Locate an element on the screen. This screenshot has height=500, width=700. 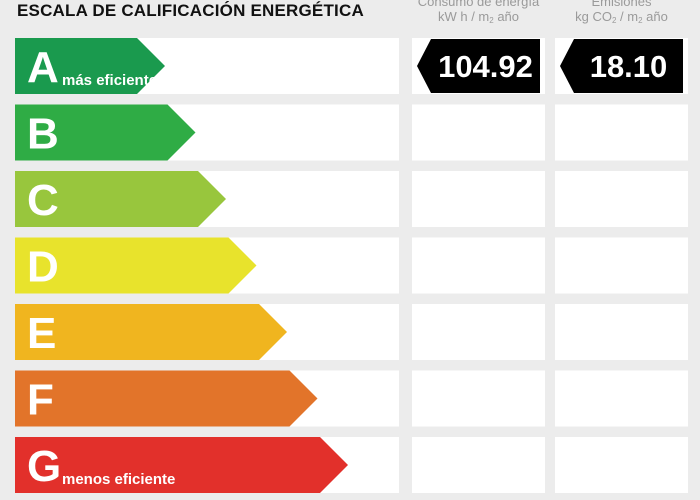
rating-arrow-e is located at coordinates (151, 332).